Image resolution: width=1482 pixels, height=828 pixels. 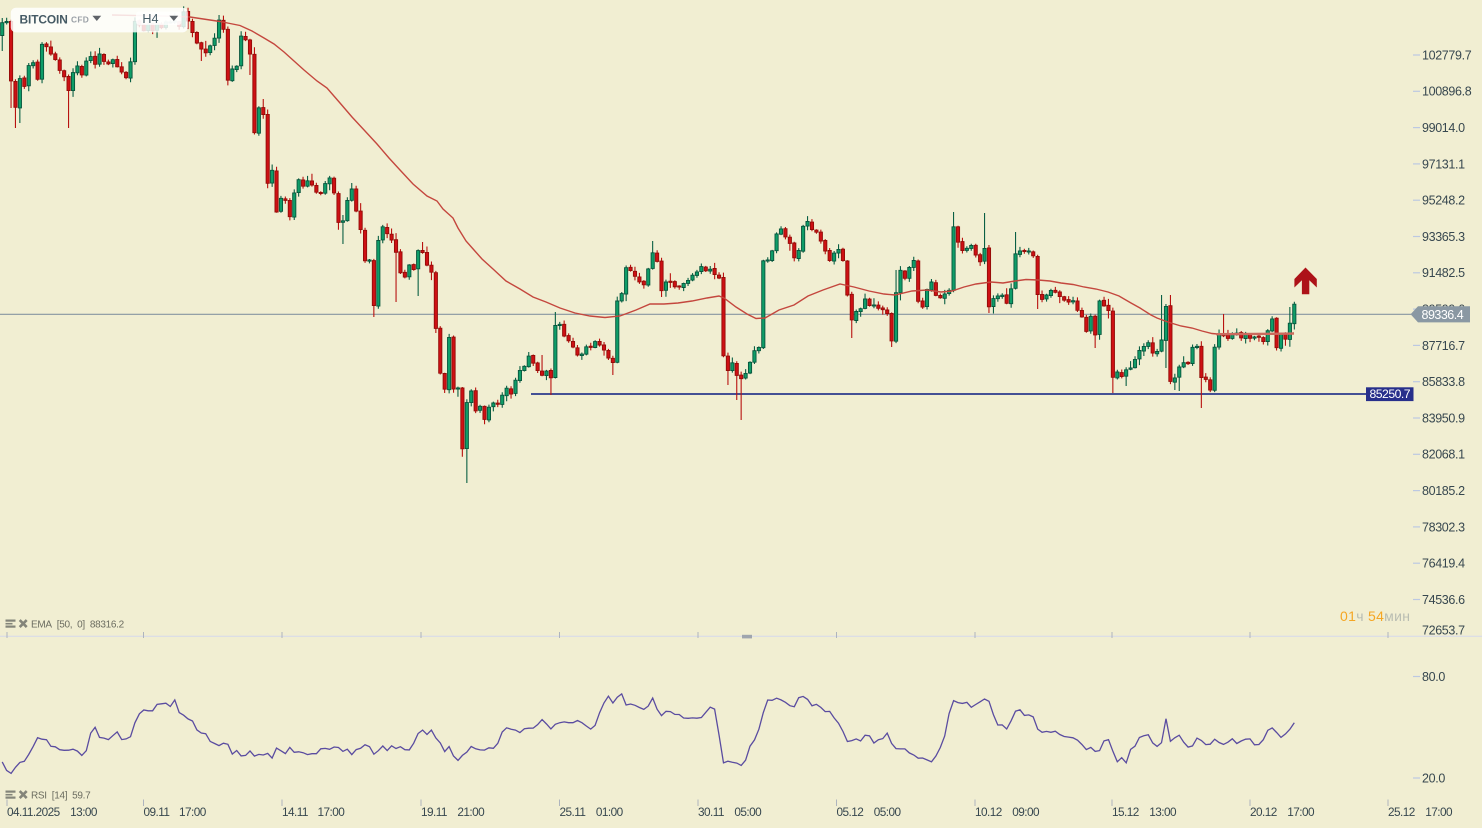 What do you see at coordinates (1433, 778) in the screenshot?
I see `svg-text: 20.0` at bounding box center [1433, 778].